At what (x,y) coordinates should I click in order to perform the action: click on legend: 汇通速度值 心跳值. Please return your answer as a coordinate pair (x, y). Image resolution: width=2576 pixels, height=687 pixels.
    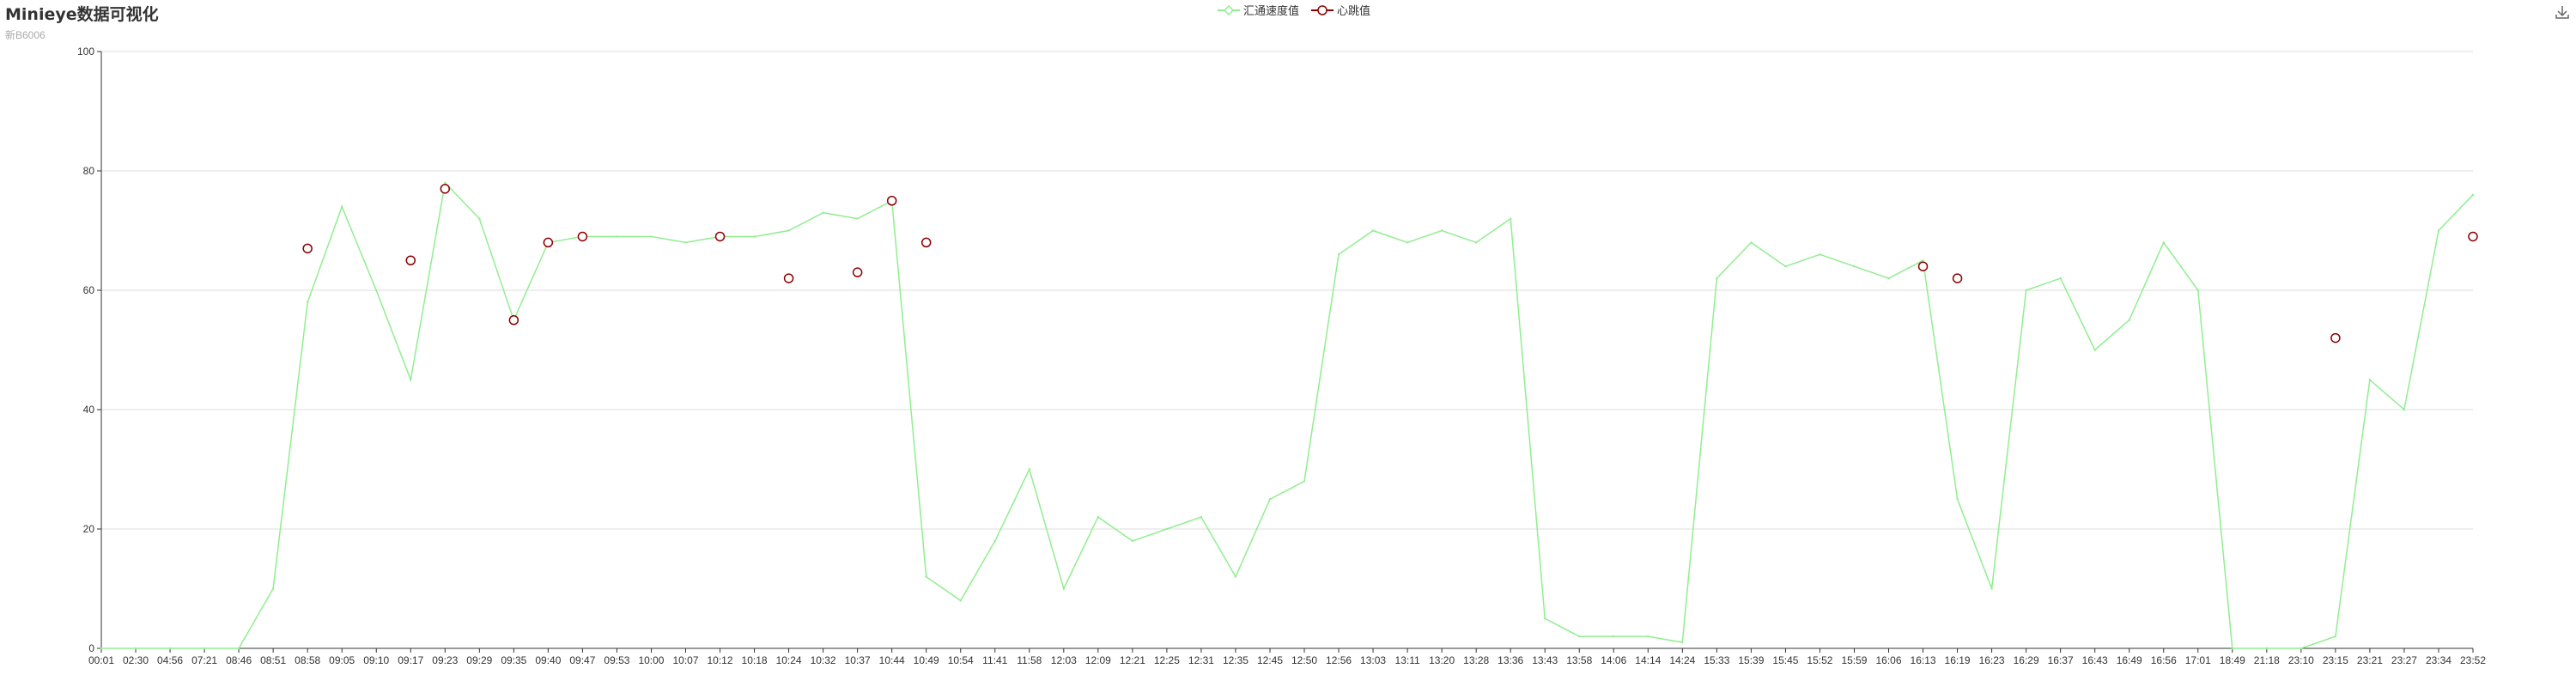
    Looking at the image, I should click on (1294, 10).